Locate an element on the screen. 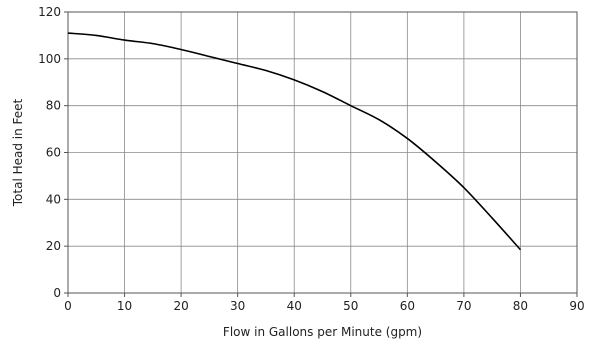 The image size is (589, 343). x-tick-label: 70 is located at coordinates (463, 306).